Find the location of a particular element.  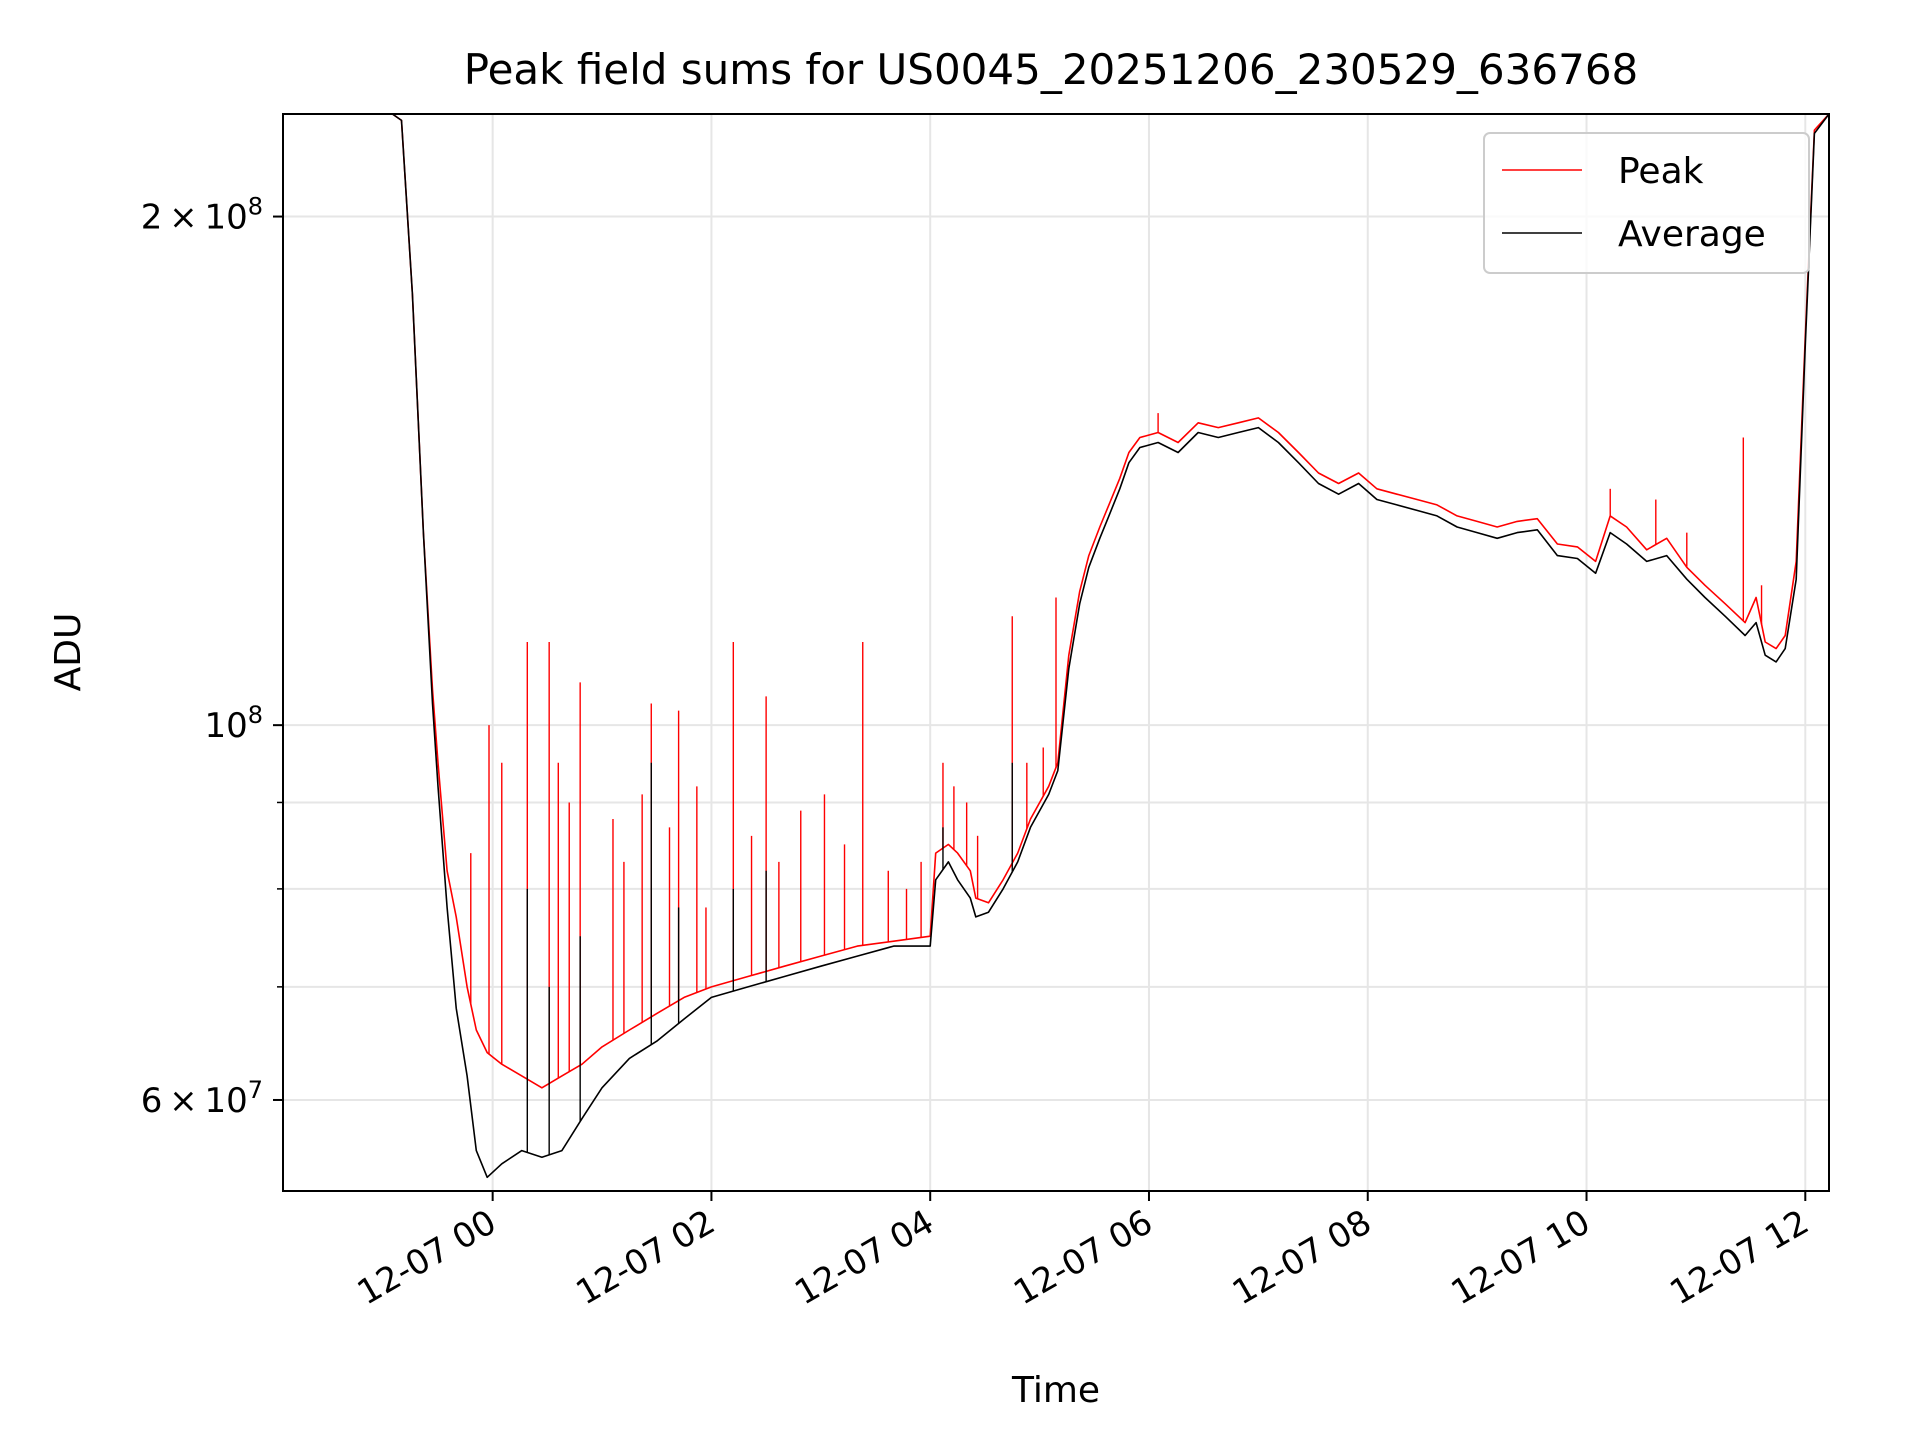

x-axis-label: Time is located at coordinates (1055, 1390).